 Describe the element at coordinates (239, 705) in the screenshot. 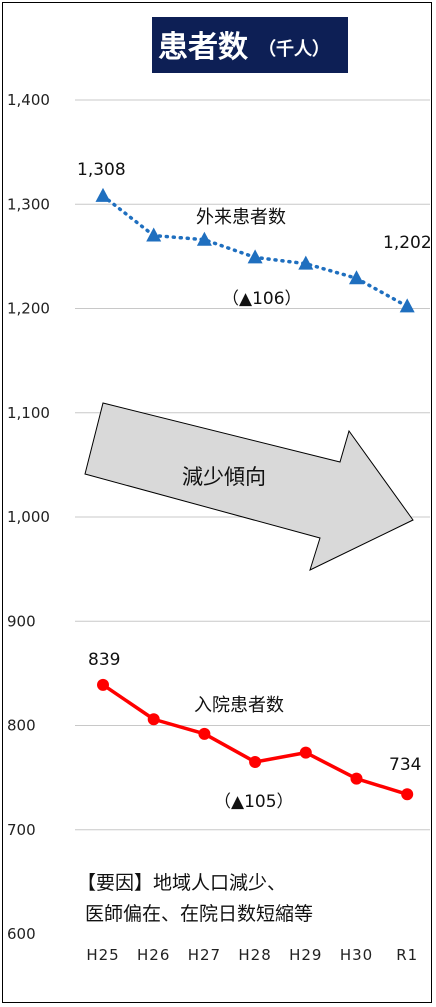

I see `inpatient-series-name: 入院患者数` at that location.